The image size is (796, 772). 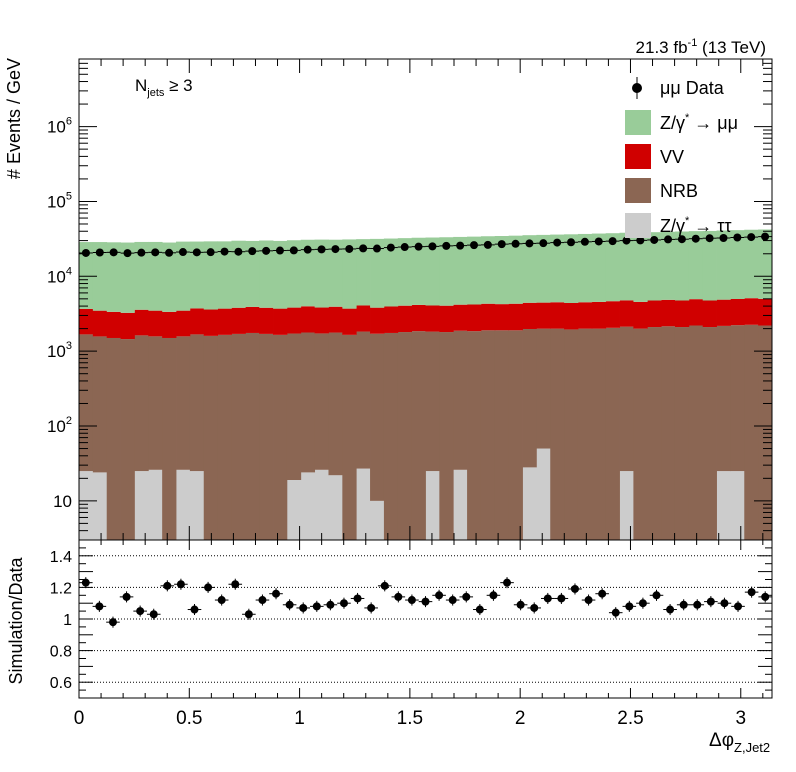 I want to click on y-tick-label-2: 10³, so click(x=59, y=350).